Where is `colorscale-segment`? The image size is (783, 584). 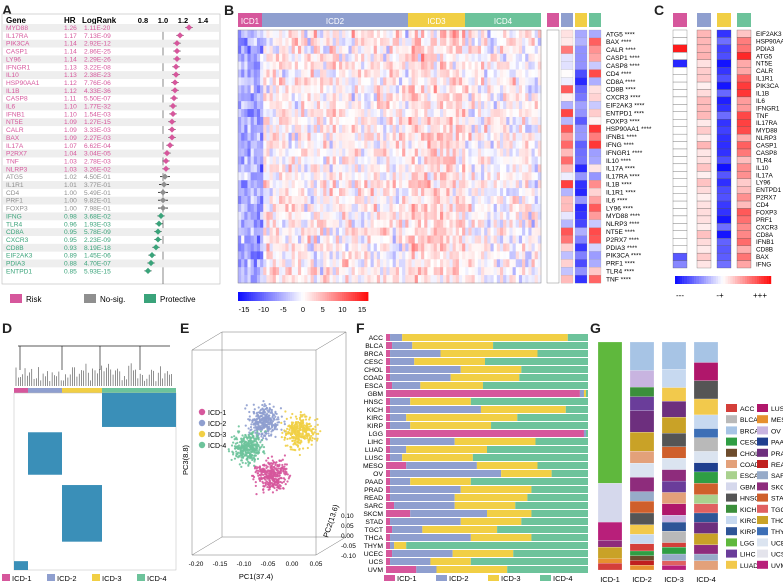 colorscale-segment is located at coordinates (341, 296).